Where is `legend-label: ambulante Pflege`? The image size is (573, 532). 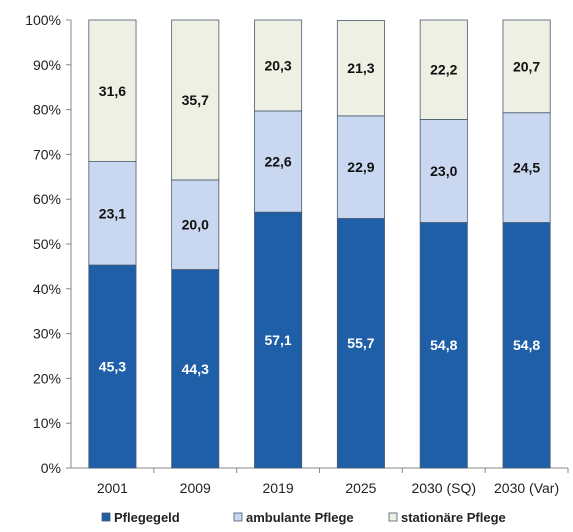 legend-label: ambulante Pflege is located at coordinates (300, 517).